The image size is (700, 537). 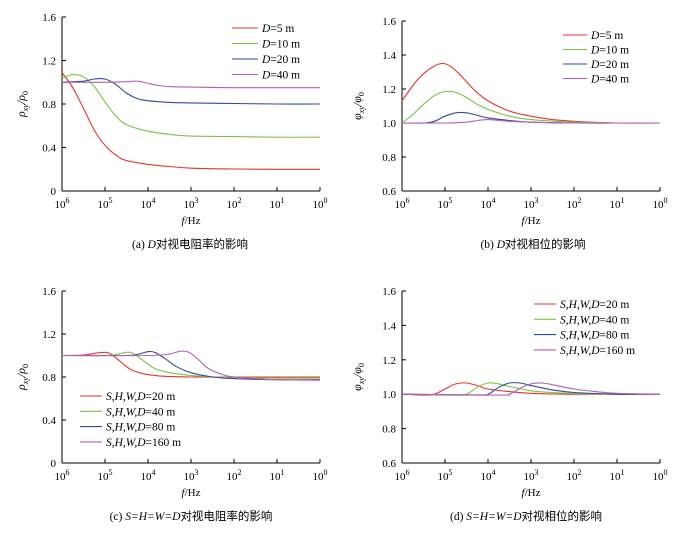 I want to click on caption-c: (c) S=H=W=D对视电阻率的影响, so click(x=191, y=516).